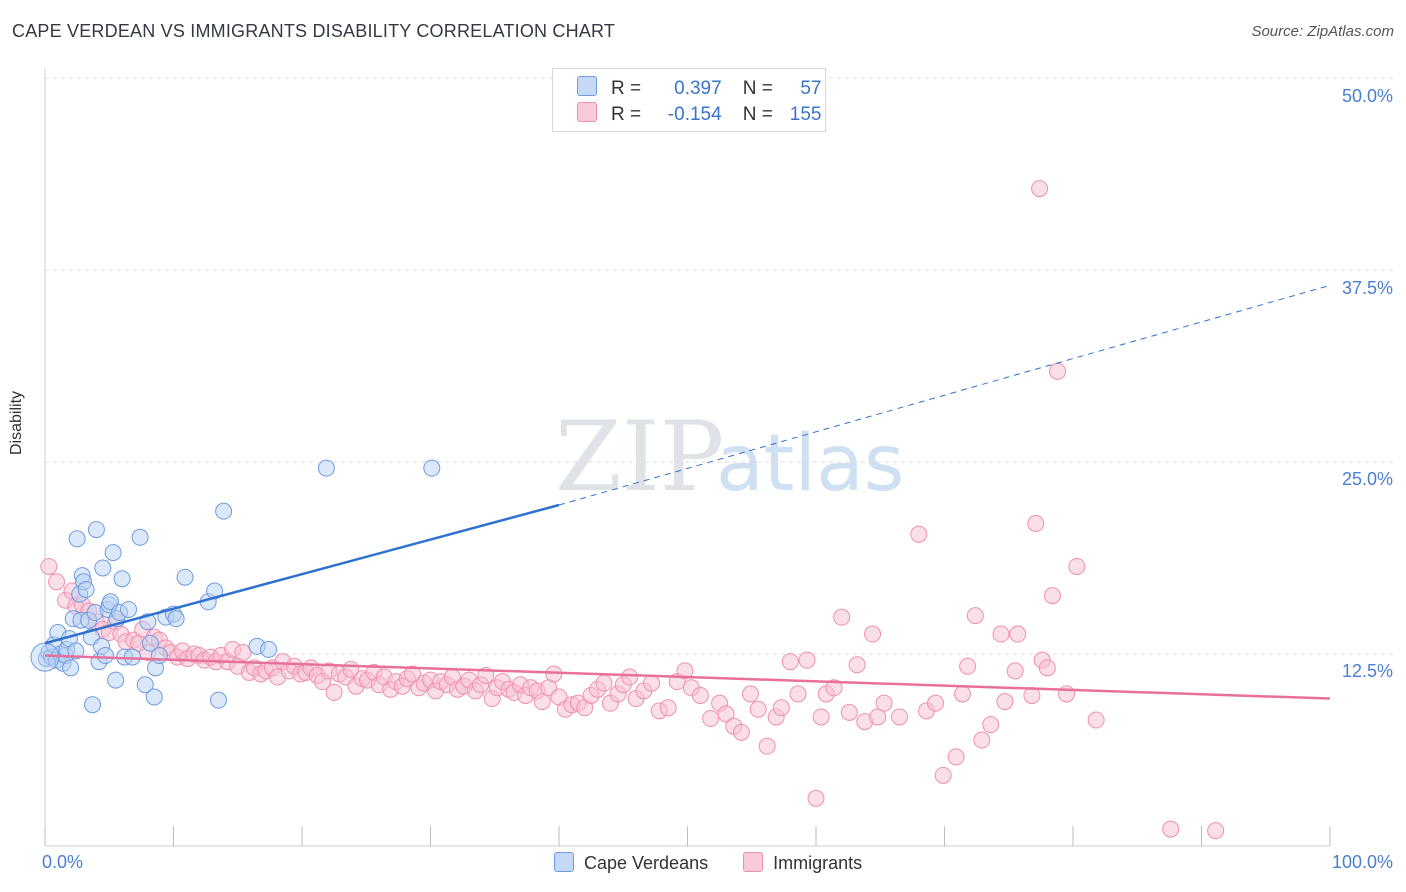 The height and width of the screenshot is (892, 1406). Describe the element at coordinates (1367, 288) in the screenshot. I see `y-tick-label: 37.5%` at that location.